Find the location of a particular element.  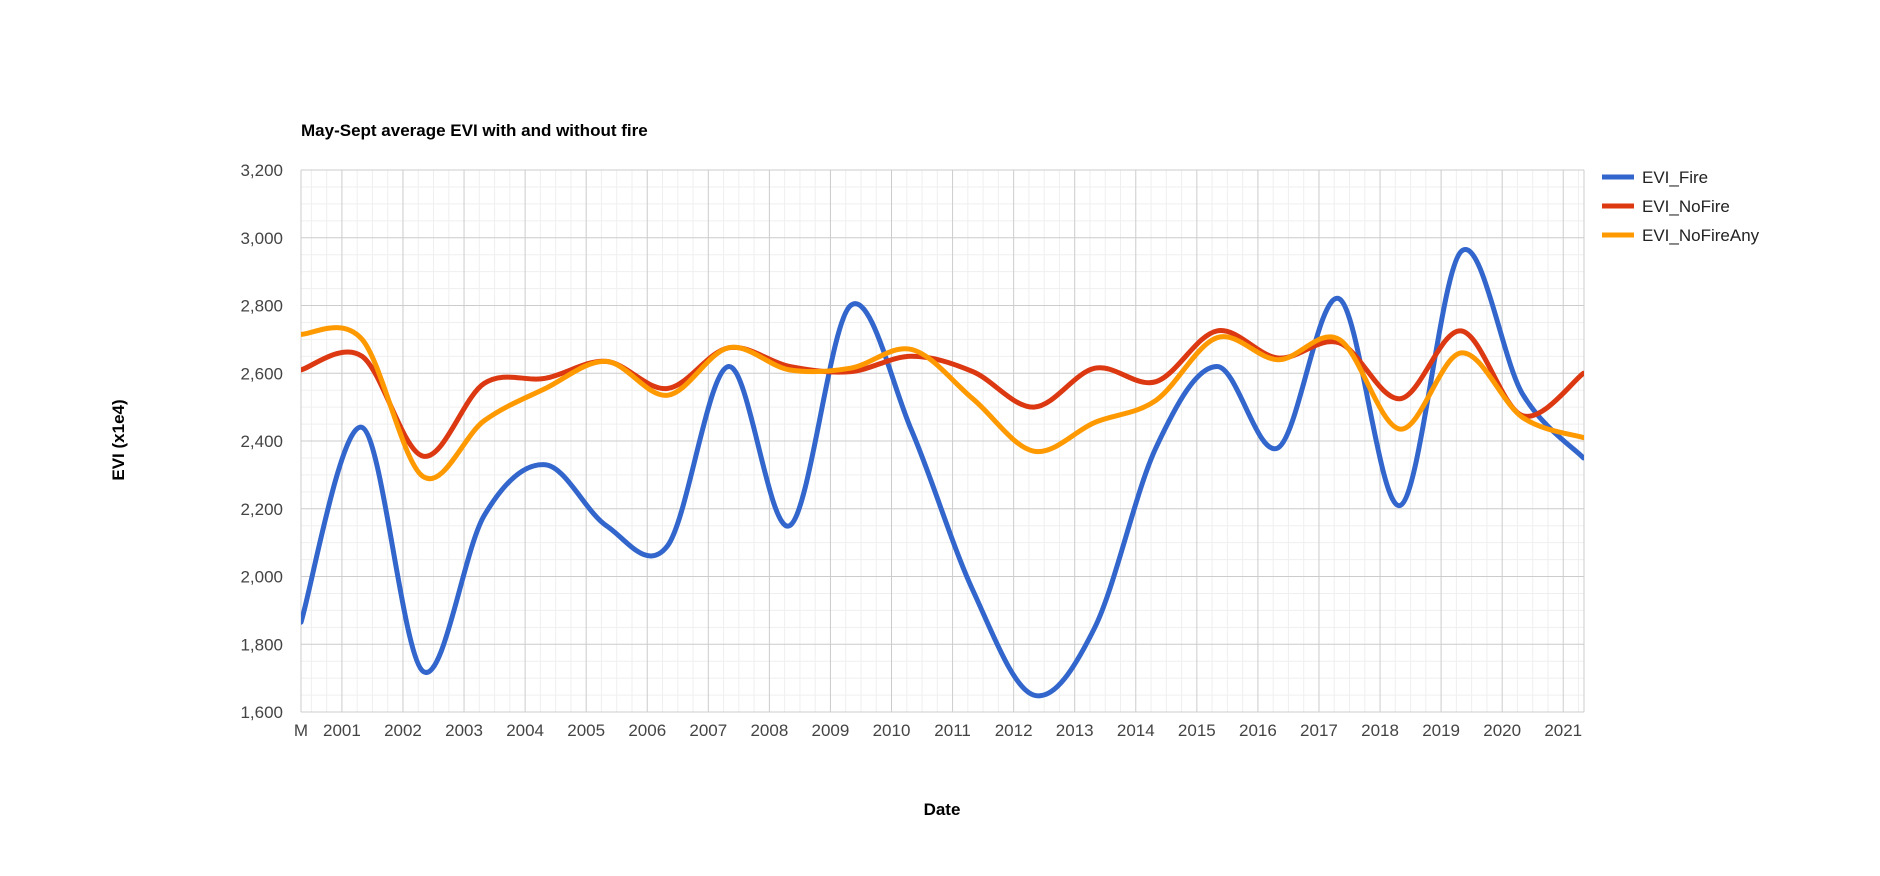

x-tick-label: 2005 is located at coordinates (586, 730).